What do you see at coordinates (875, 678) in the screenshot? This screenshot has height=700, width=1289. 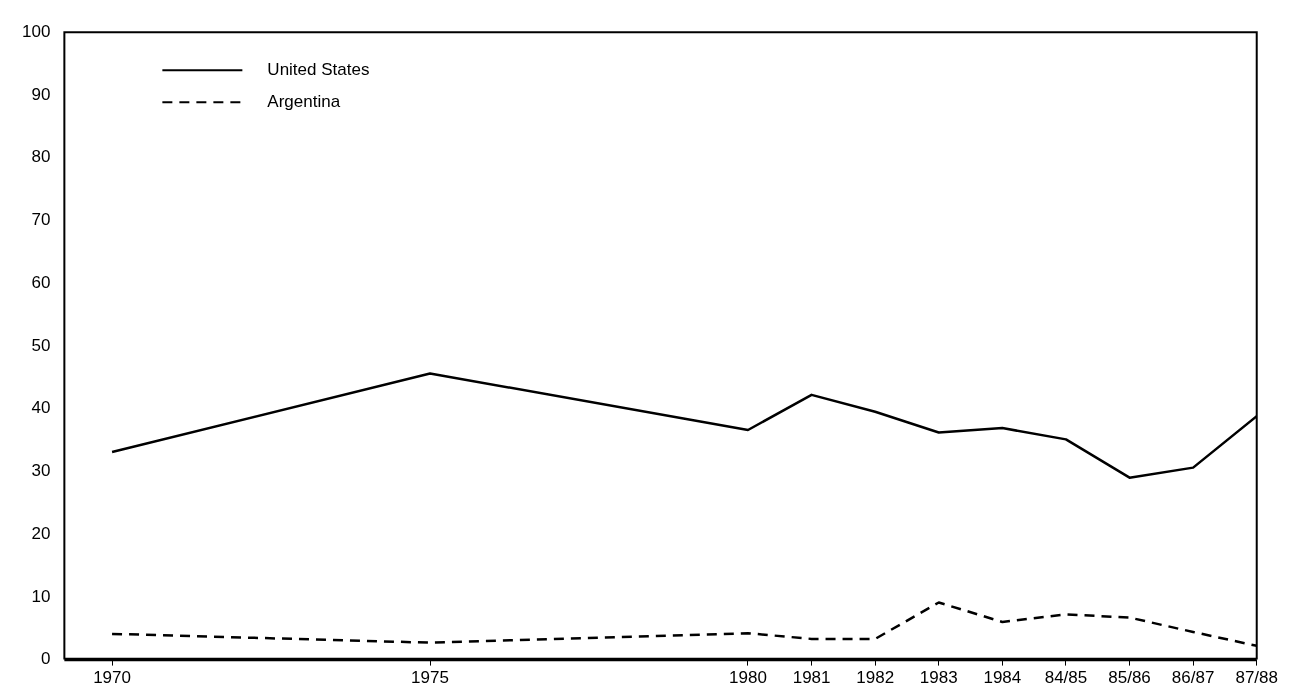 I see `x-tick-label: 1982` at bounding box center [875, 678].